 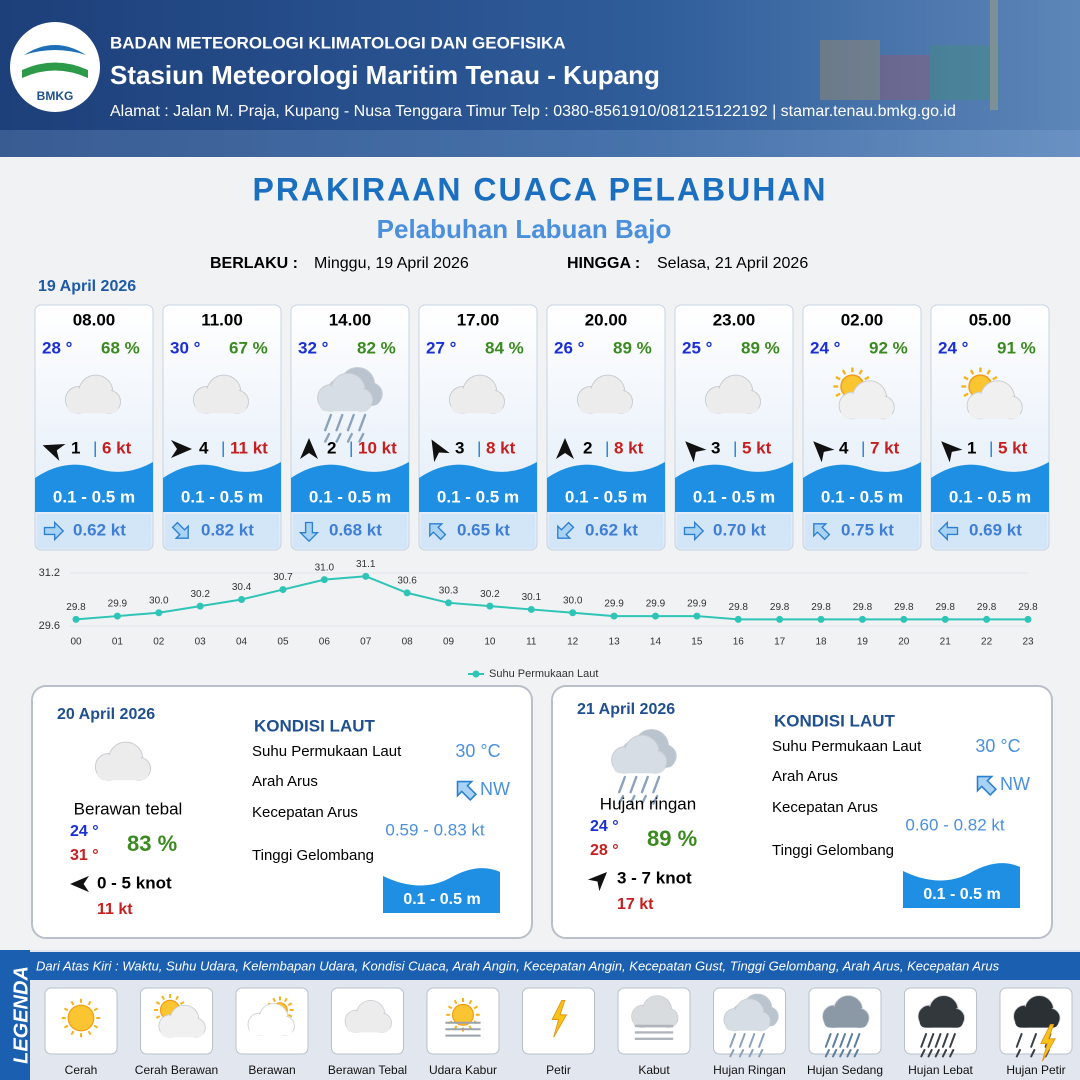 What do you see at coordinates (367, 1032) in the screenshot?
I see `legend-item: Berawan Tebal` at bounding box center [367, 1032].